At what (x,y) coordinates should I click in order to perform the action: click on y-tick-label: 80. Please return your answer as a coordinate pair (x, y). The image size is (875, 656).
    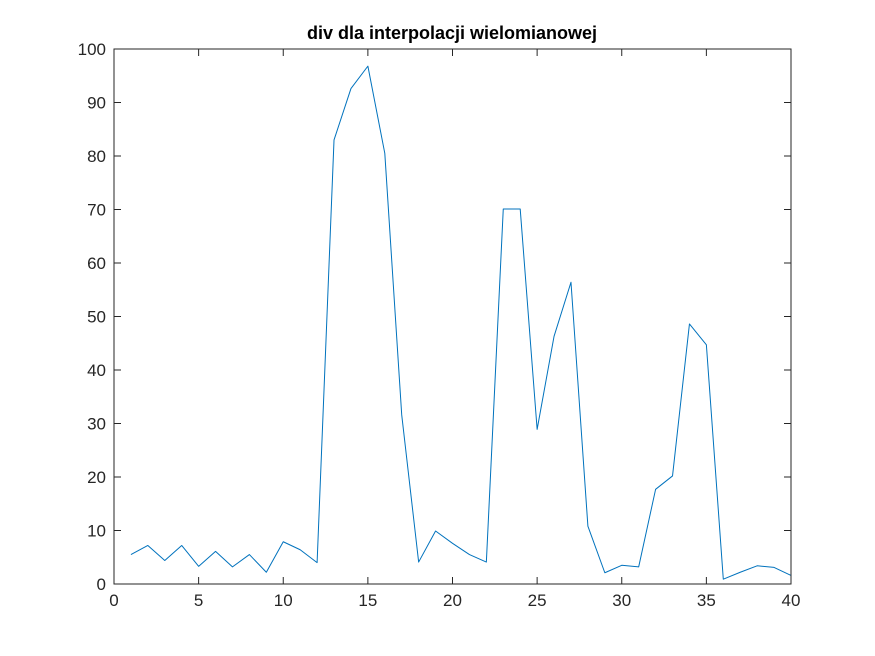
    Looking at the image, I should click on (96, 156).